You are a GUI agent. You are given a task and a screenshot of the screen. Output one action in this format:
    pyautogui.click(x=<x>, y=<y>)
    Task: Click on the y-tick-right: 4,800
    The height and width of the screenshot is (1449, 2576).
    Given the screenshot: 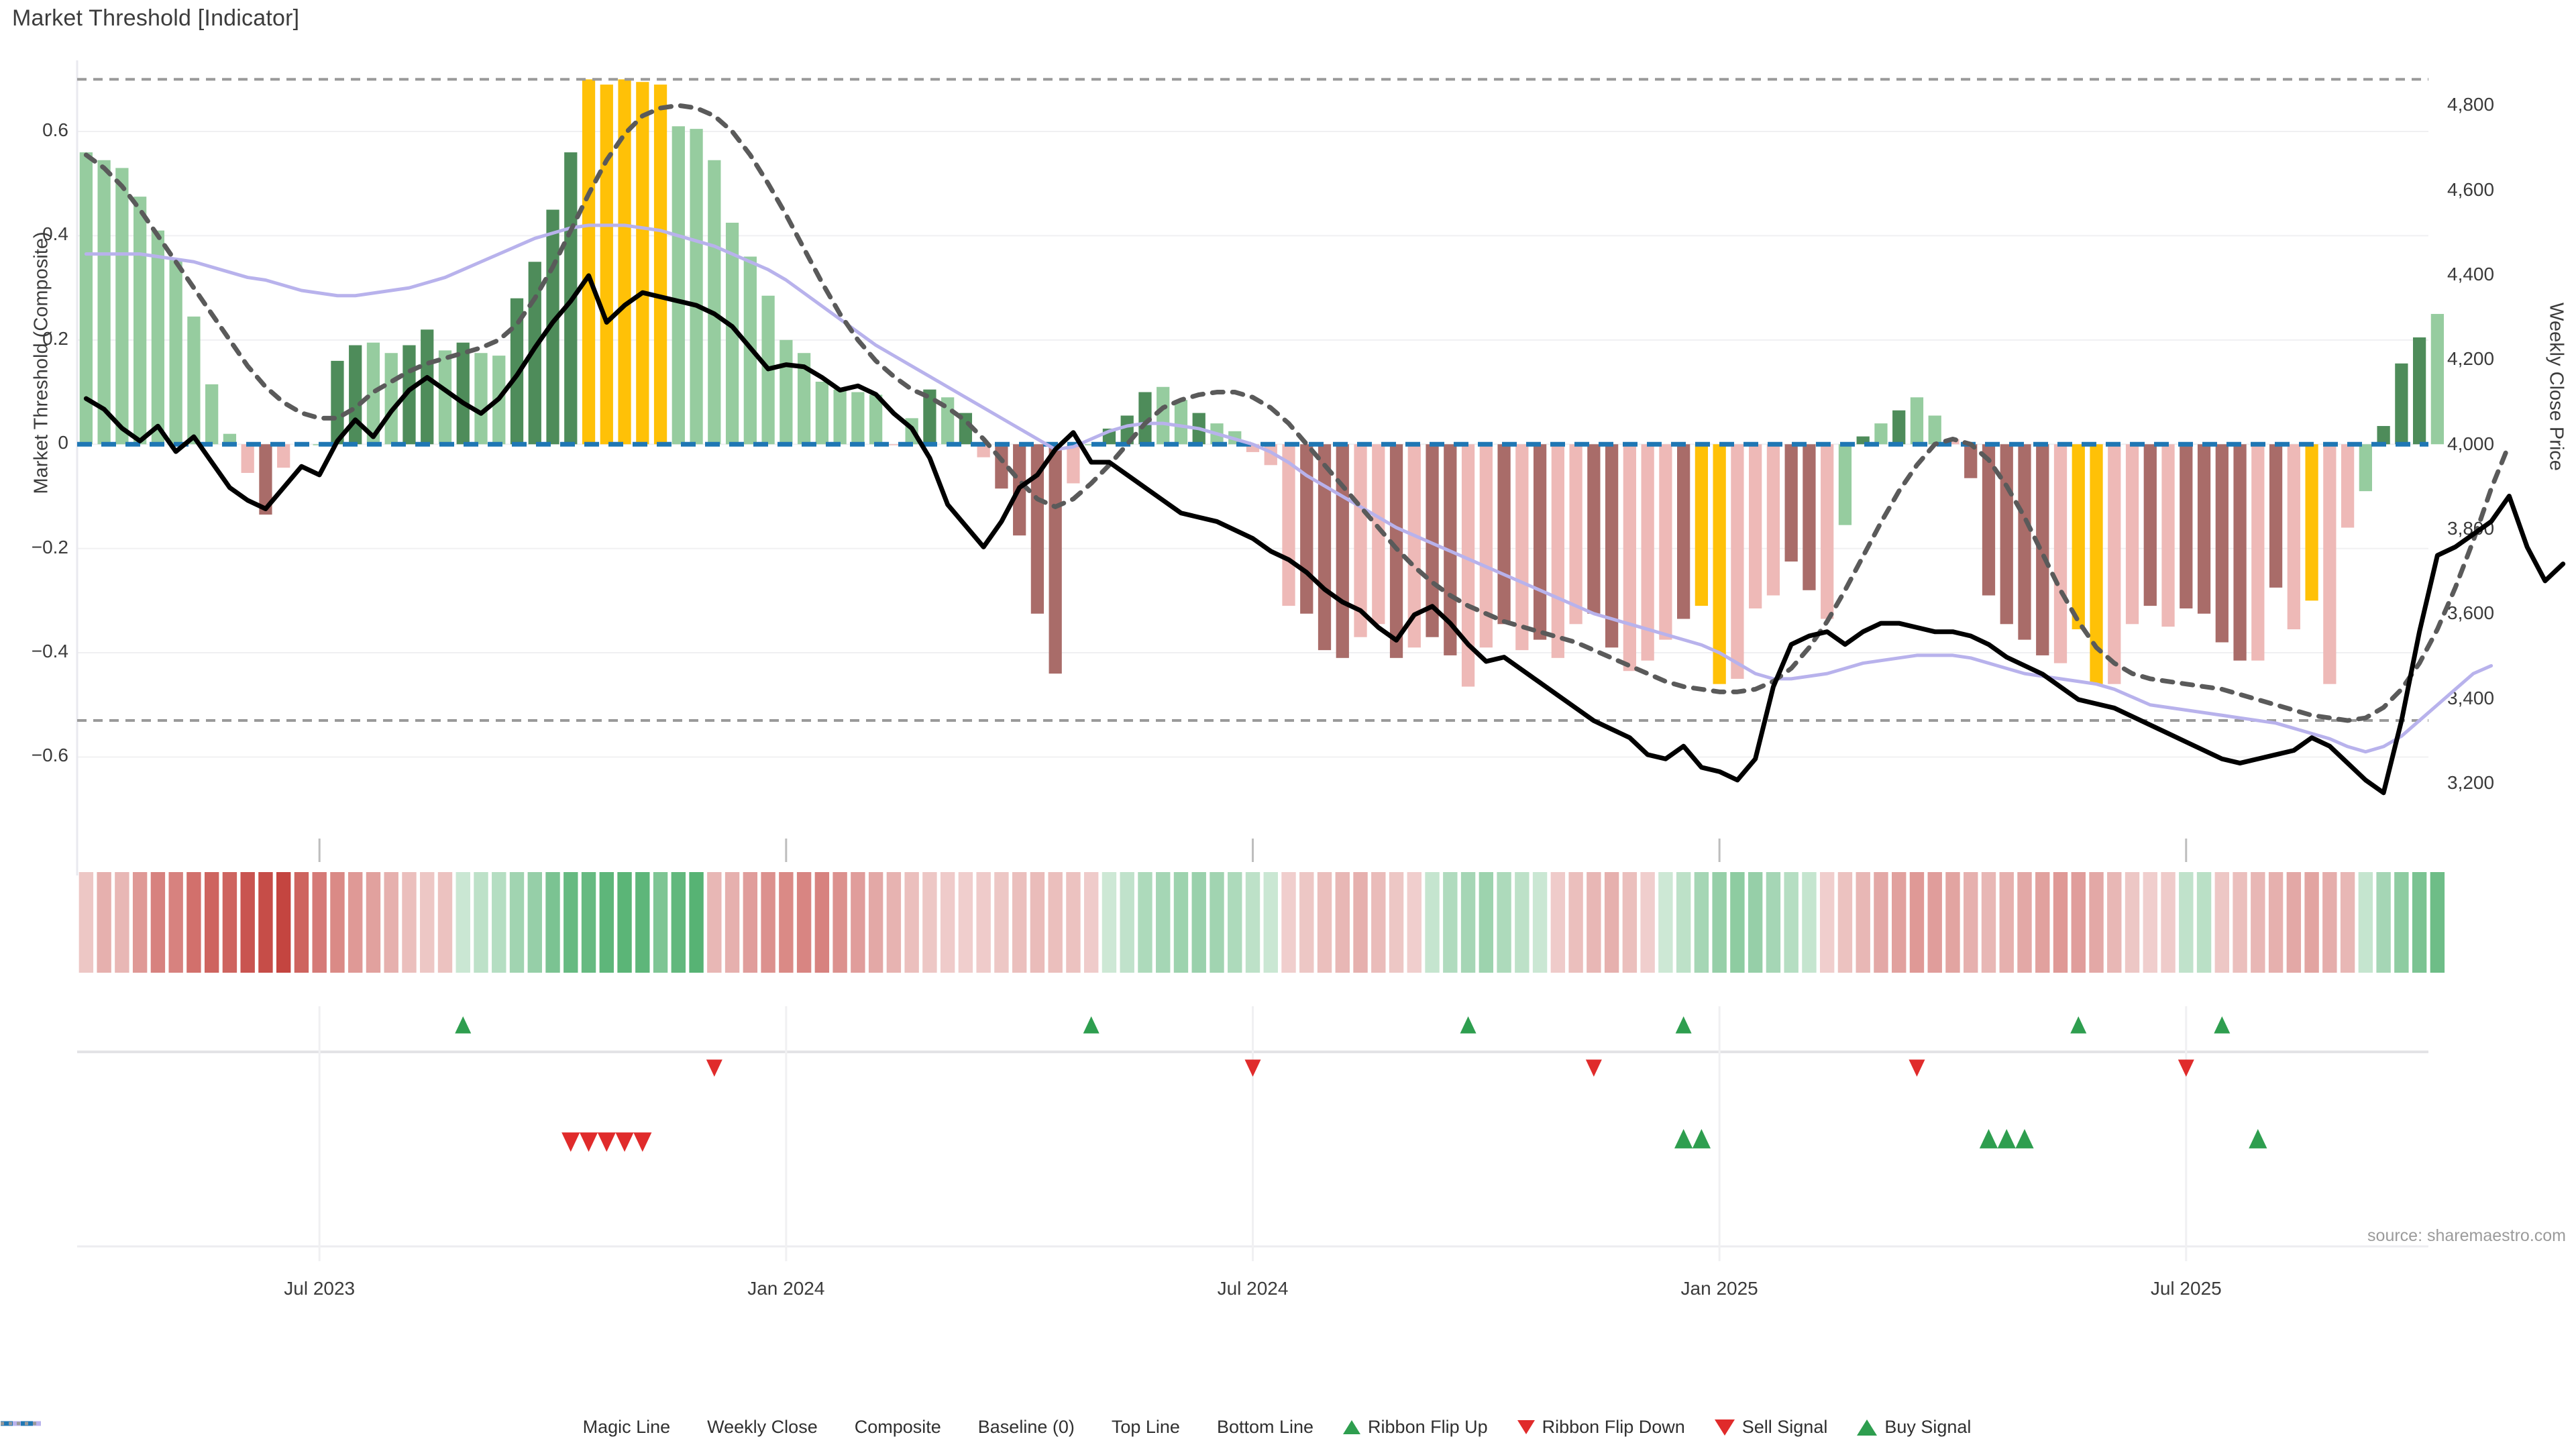 What is the action you would take?
    pyautogui.click(x=2471, y=104)
    